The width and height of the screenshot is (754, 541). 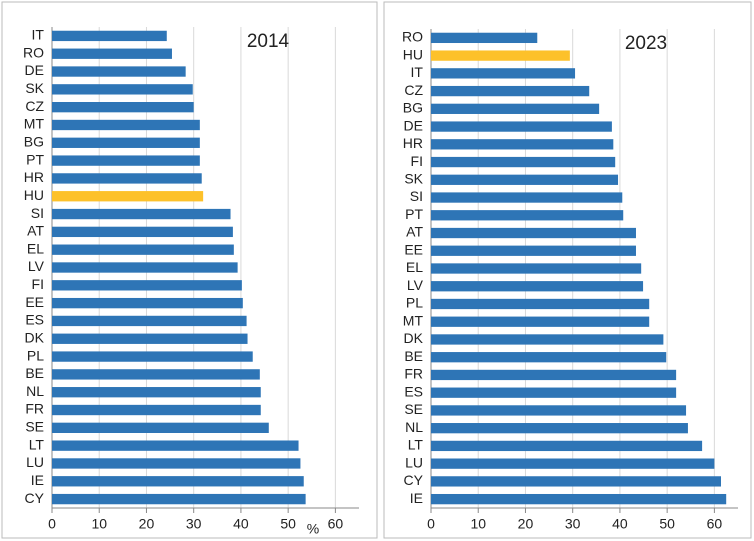 I want to click on y-tick-label: CZ, so click(x=34, y=106).